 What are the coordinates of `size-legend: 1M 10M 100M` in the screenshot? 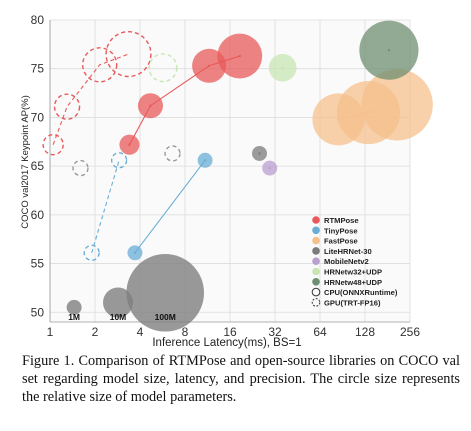 It's located at (135, 292).